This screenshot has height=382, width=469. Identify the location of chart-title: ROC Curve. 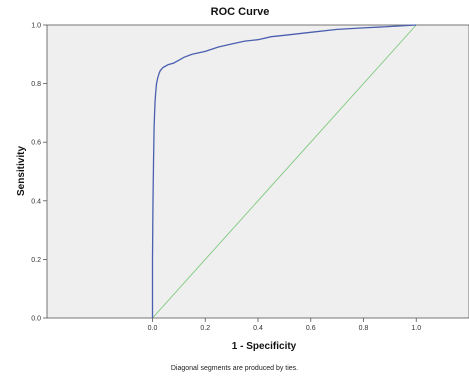
(240, 12).